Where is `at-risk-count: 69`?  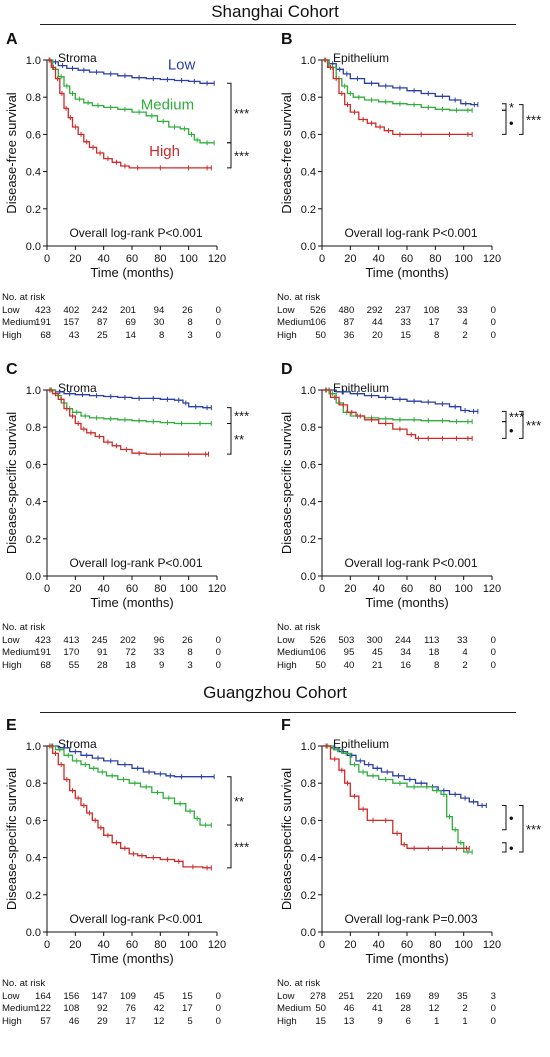 at-risk-count: 69 is located at coordinates (130, 322).